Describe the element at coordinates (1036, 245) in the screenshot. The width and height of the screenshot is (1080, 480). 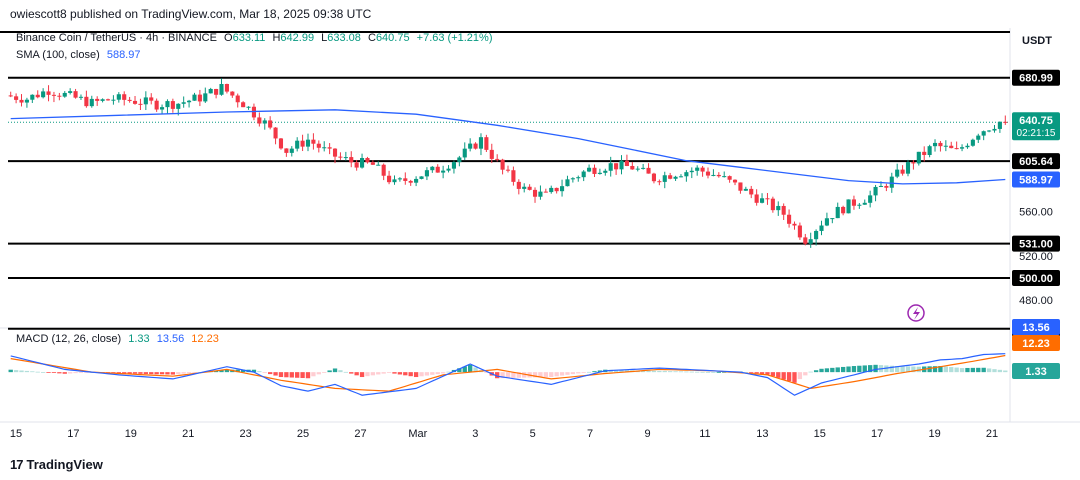
I see `level-label-531.00: 531.00` at that location.